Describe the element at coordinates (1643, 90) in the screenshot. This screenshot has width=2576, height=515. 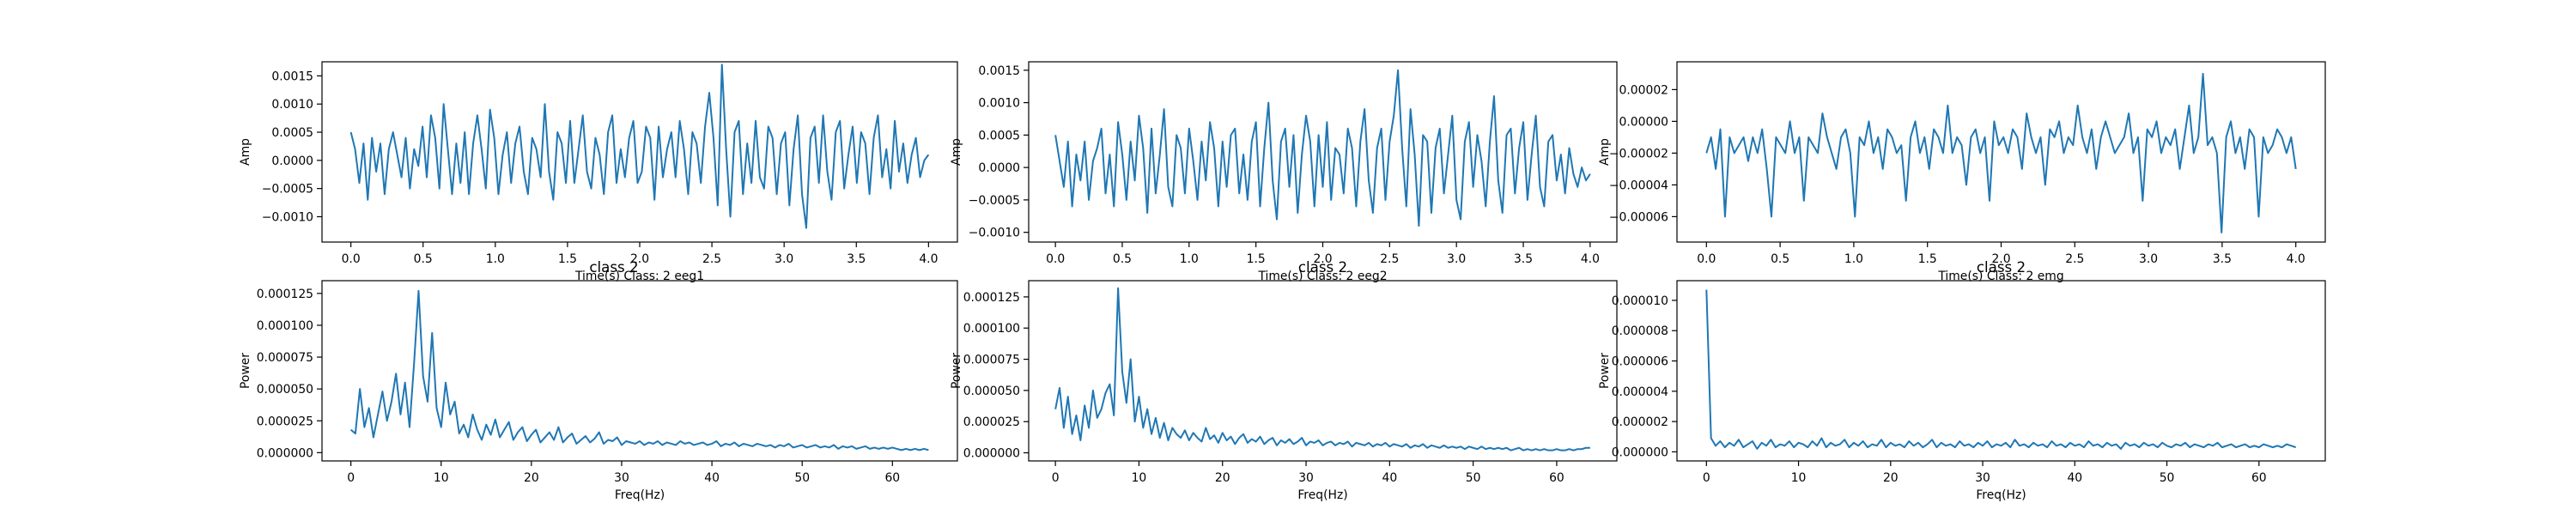
I see `y-tick-label: 0.00002` at that location.